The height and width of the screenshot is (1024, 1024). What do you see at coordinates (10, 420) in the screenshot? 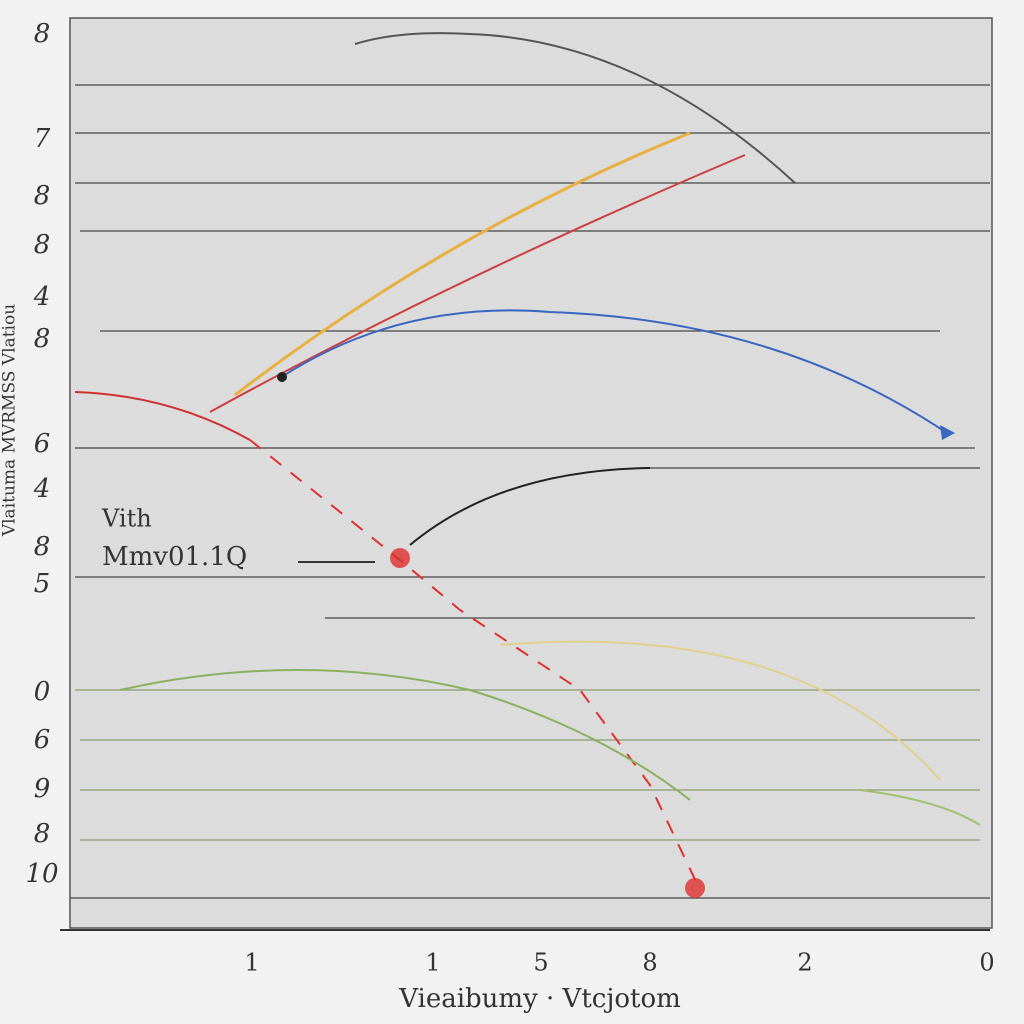
I see `y-axis-title: Vlaituma MVRMSS Vlatiou` at bounding box center [10, 420].